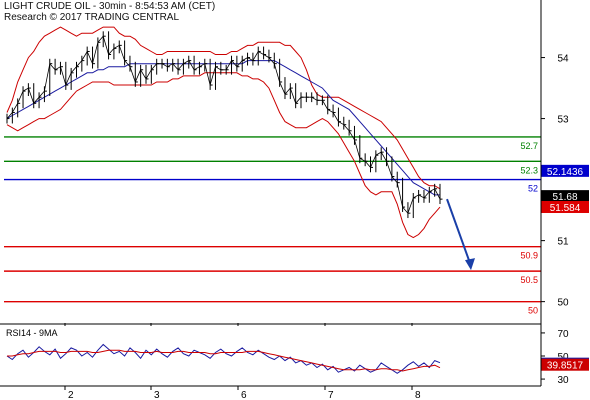 The height and width of the screenshot is (400, 590). I want to click on rsi-panel: RSI14 - 9MA30507044.228439.8517, so click(297, 357).